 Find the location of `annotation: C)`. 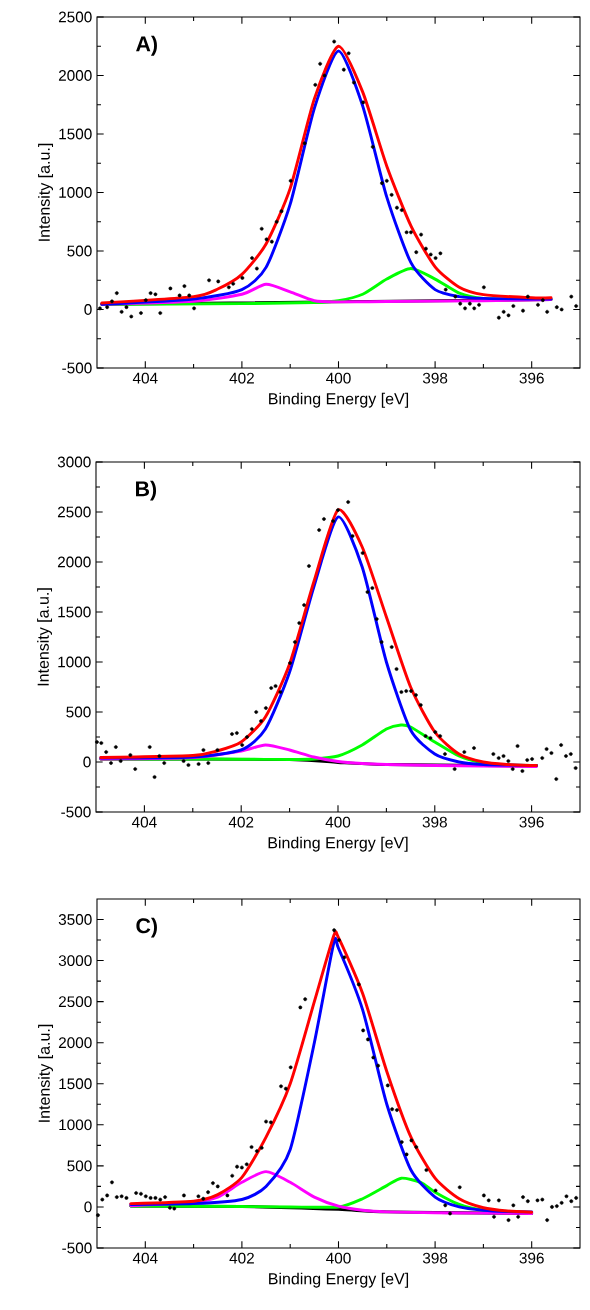

annotation: C) is located at coordinates (146, 927).